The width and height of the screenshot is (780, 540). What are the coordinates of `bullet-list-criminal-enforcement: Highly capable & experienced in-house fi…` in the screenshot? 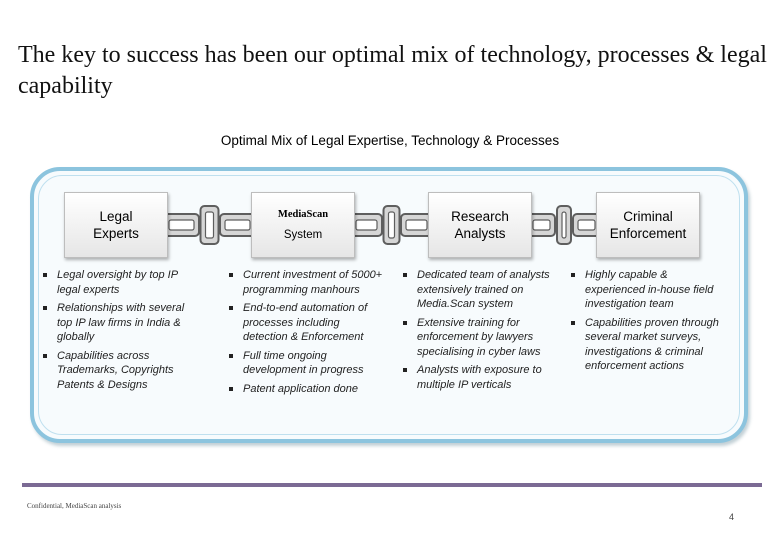 It's located at (650, 323).